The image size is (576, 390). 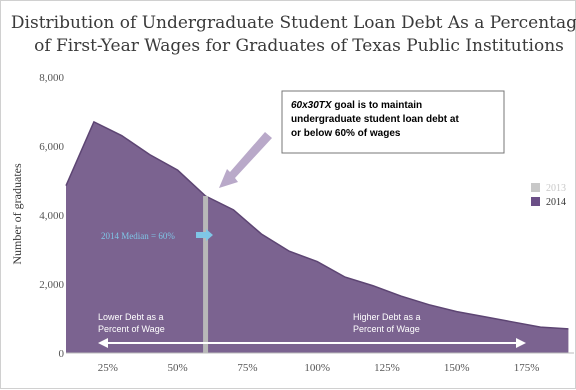 What do you see at coordinates (138, 236) in the screenshot?
I see `median-annotation: 2014 Median = 60%` at bounding box center [138, 236].